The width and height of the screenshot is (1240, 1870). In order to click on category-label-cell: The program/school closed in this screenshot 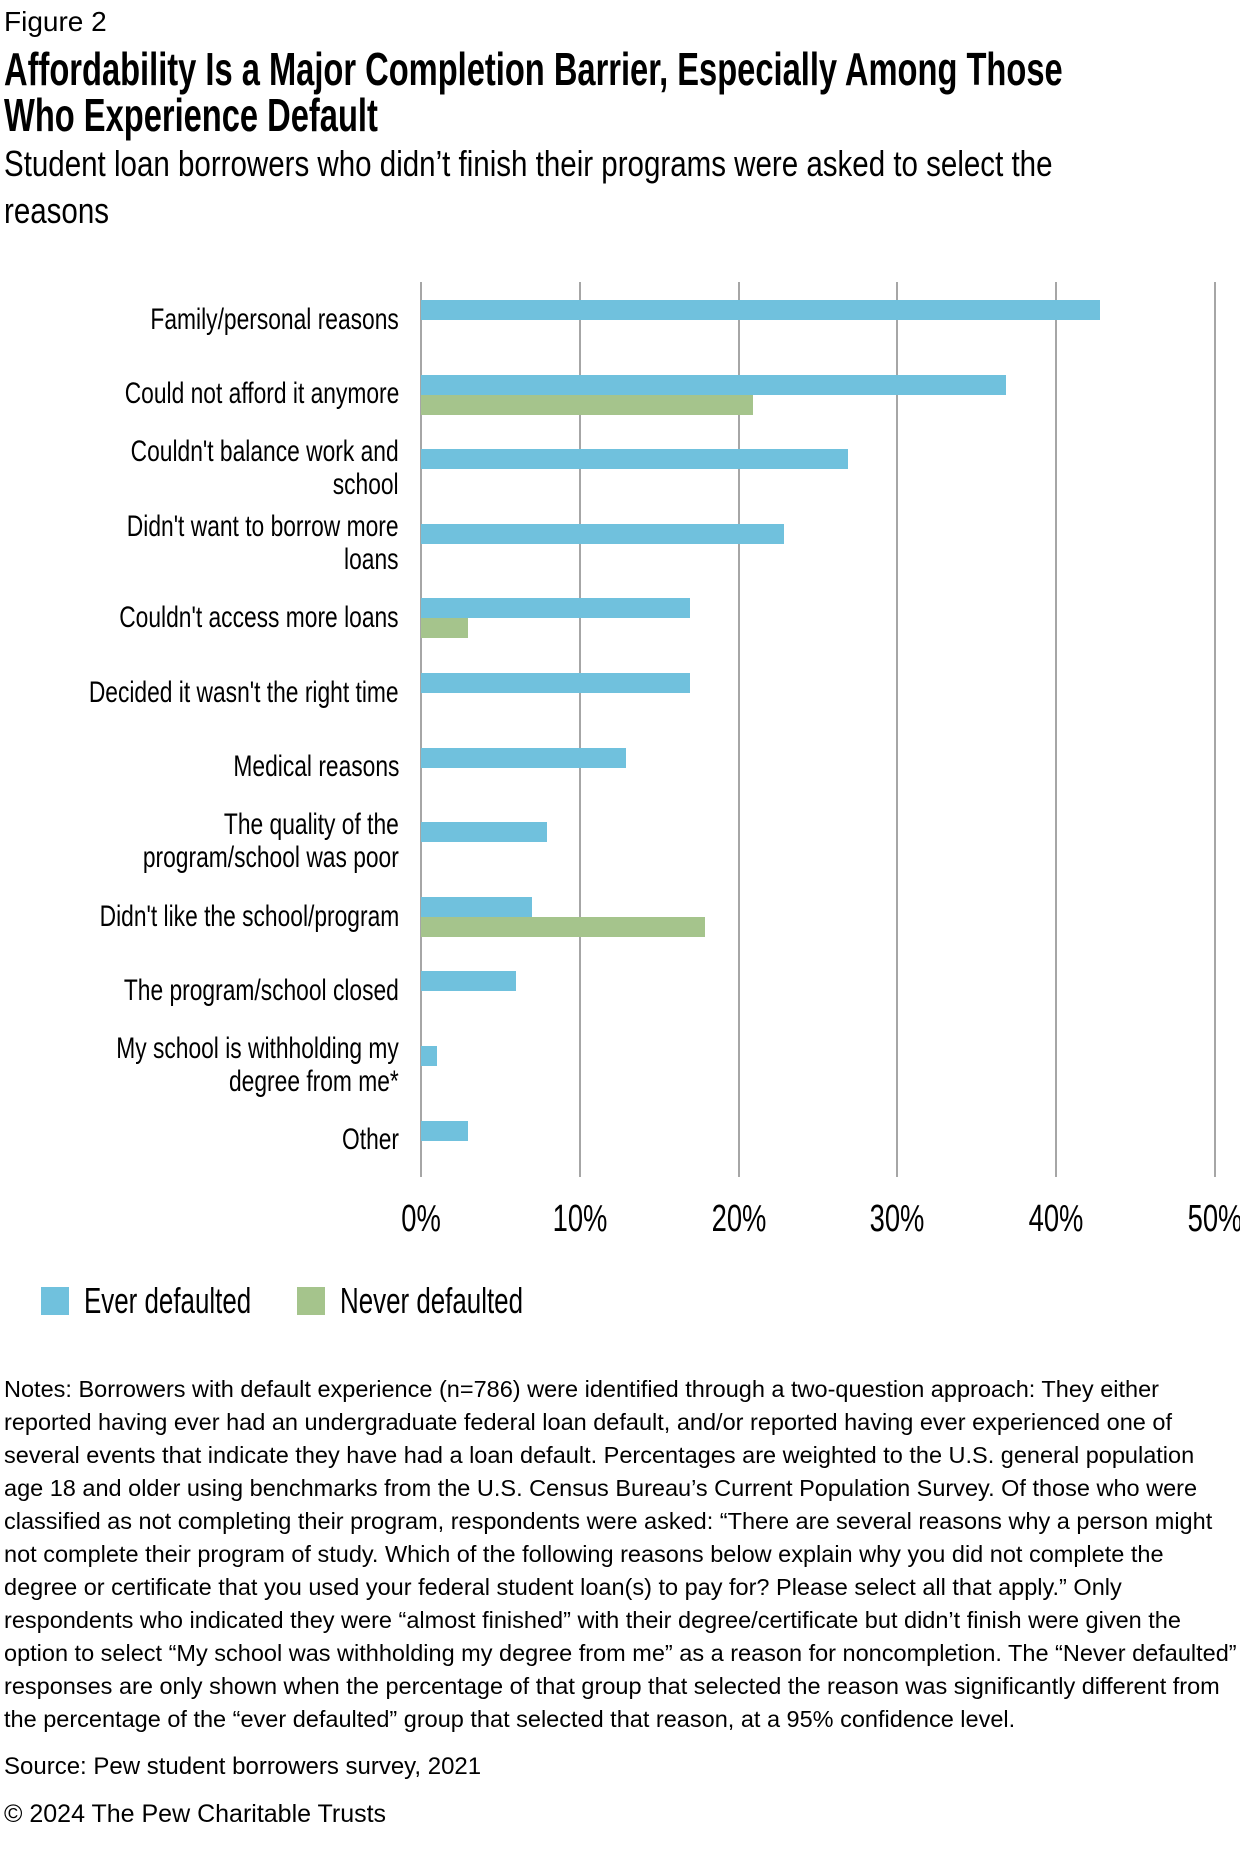, I will do `click(212, 990)`.